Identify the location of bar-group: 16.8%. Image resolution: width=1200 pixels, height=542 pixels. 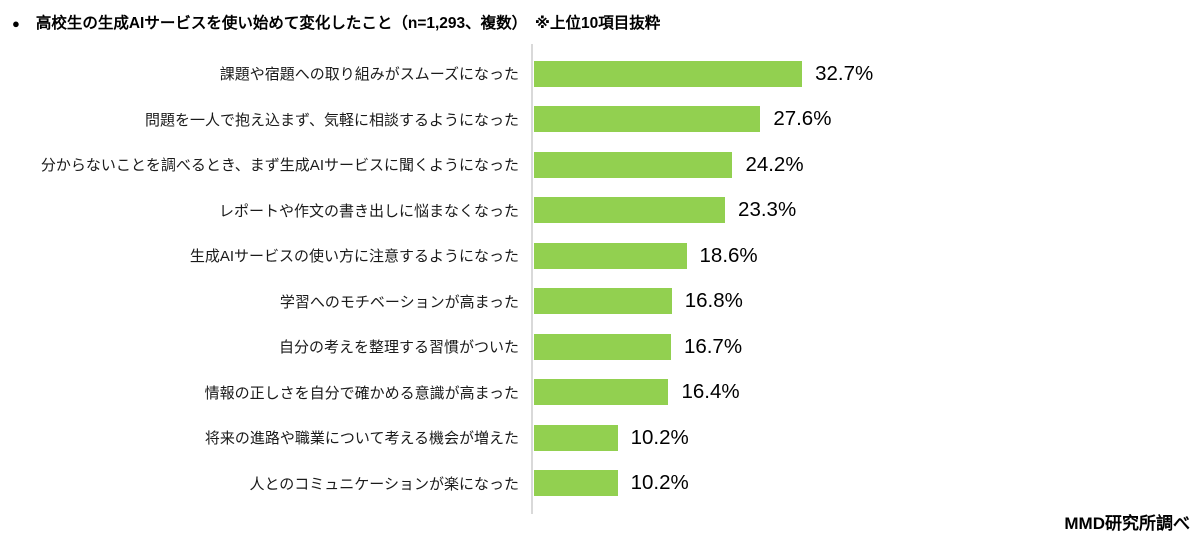
(638, 301).